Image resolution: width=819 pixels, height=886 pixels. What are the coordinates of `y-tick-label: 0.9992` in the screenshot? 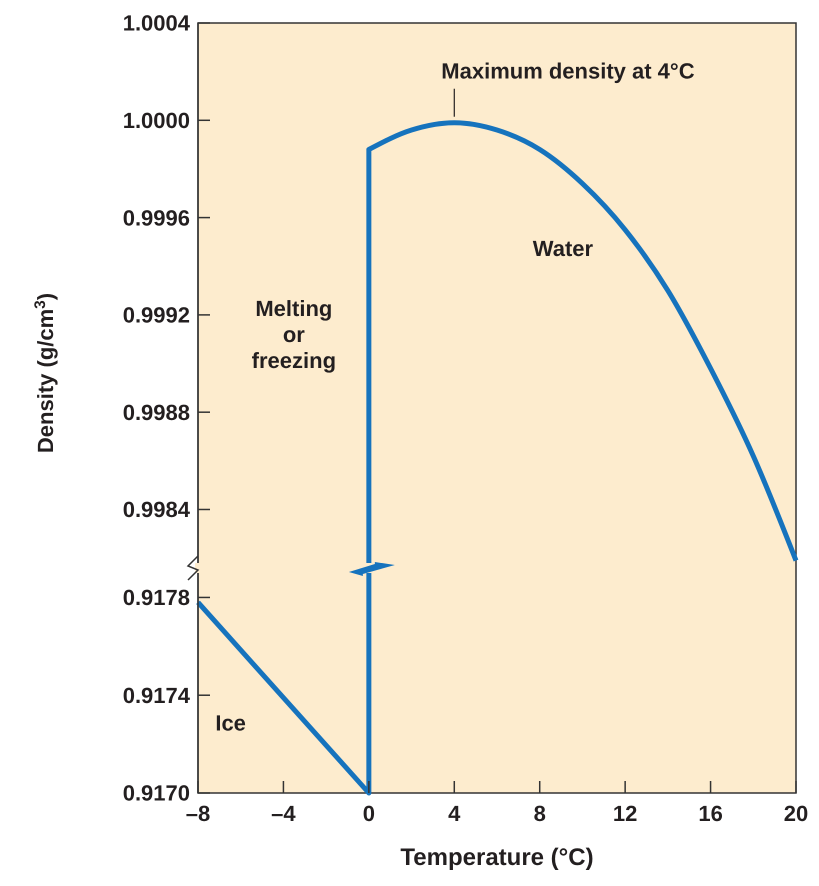 It's located at (156, 315).